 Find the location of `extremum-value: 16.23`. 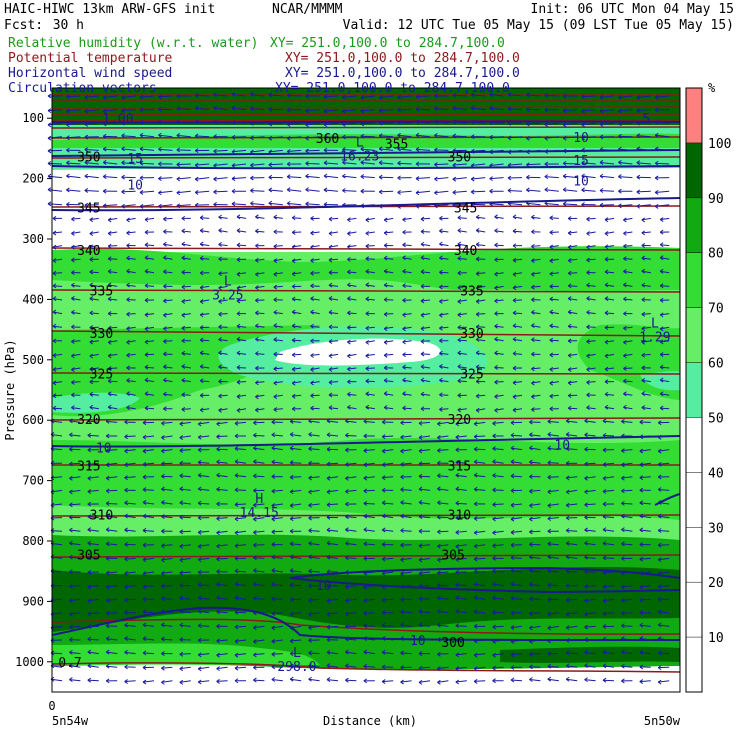

extremum-value: 16.23 is located at coordinates (359, 156).